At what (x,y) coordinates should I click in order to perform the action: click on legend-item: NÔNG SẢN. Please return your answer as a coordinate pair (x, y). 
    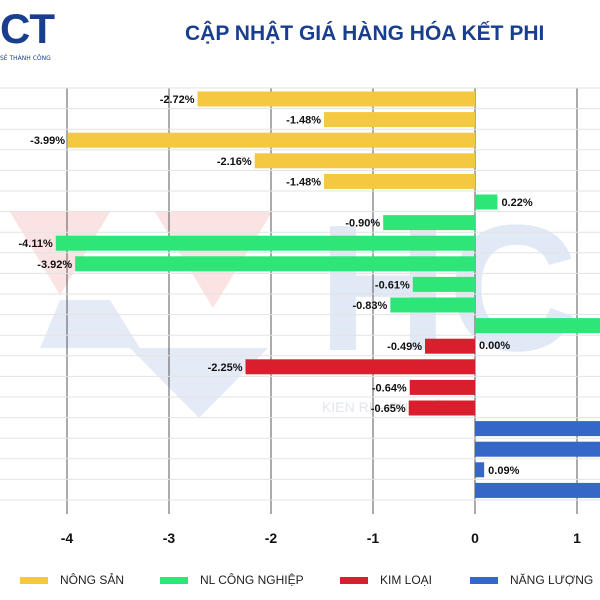
    Looking at the image, I should click on (72, 580).